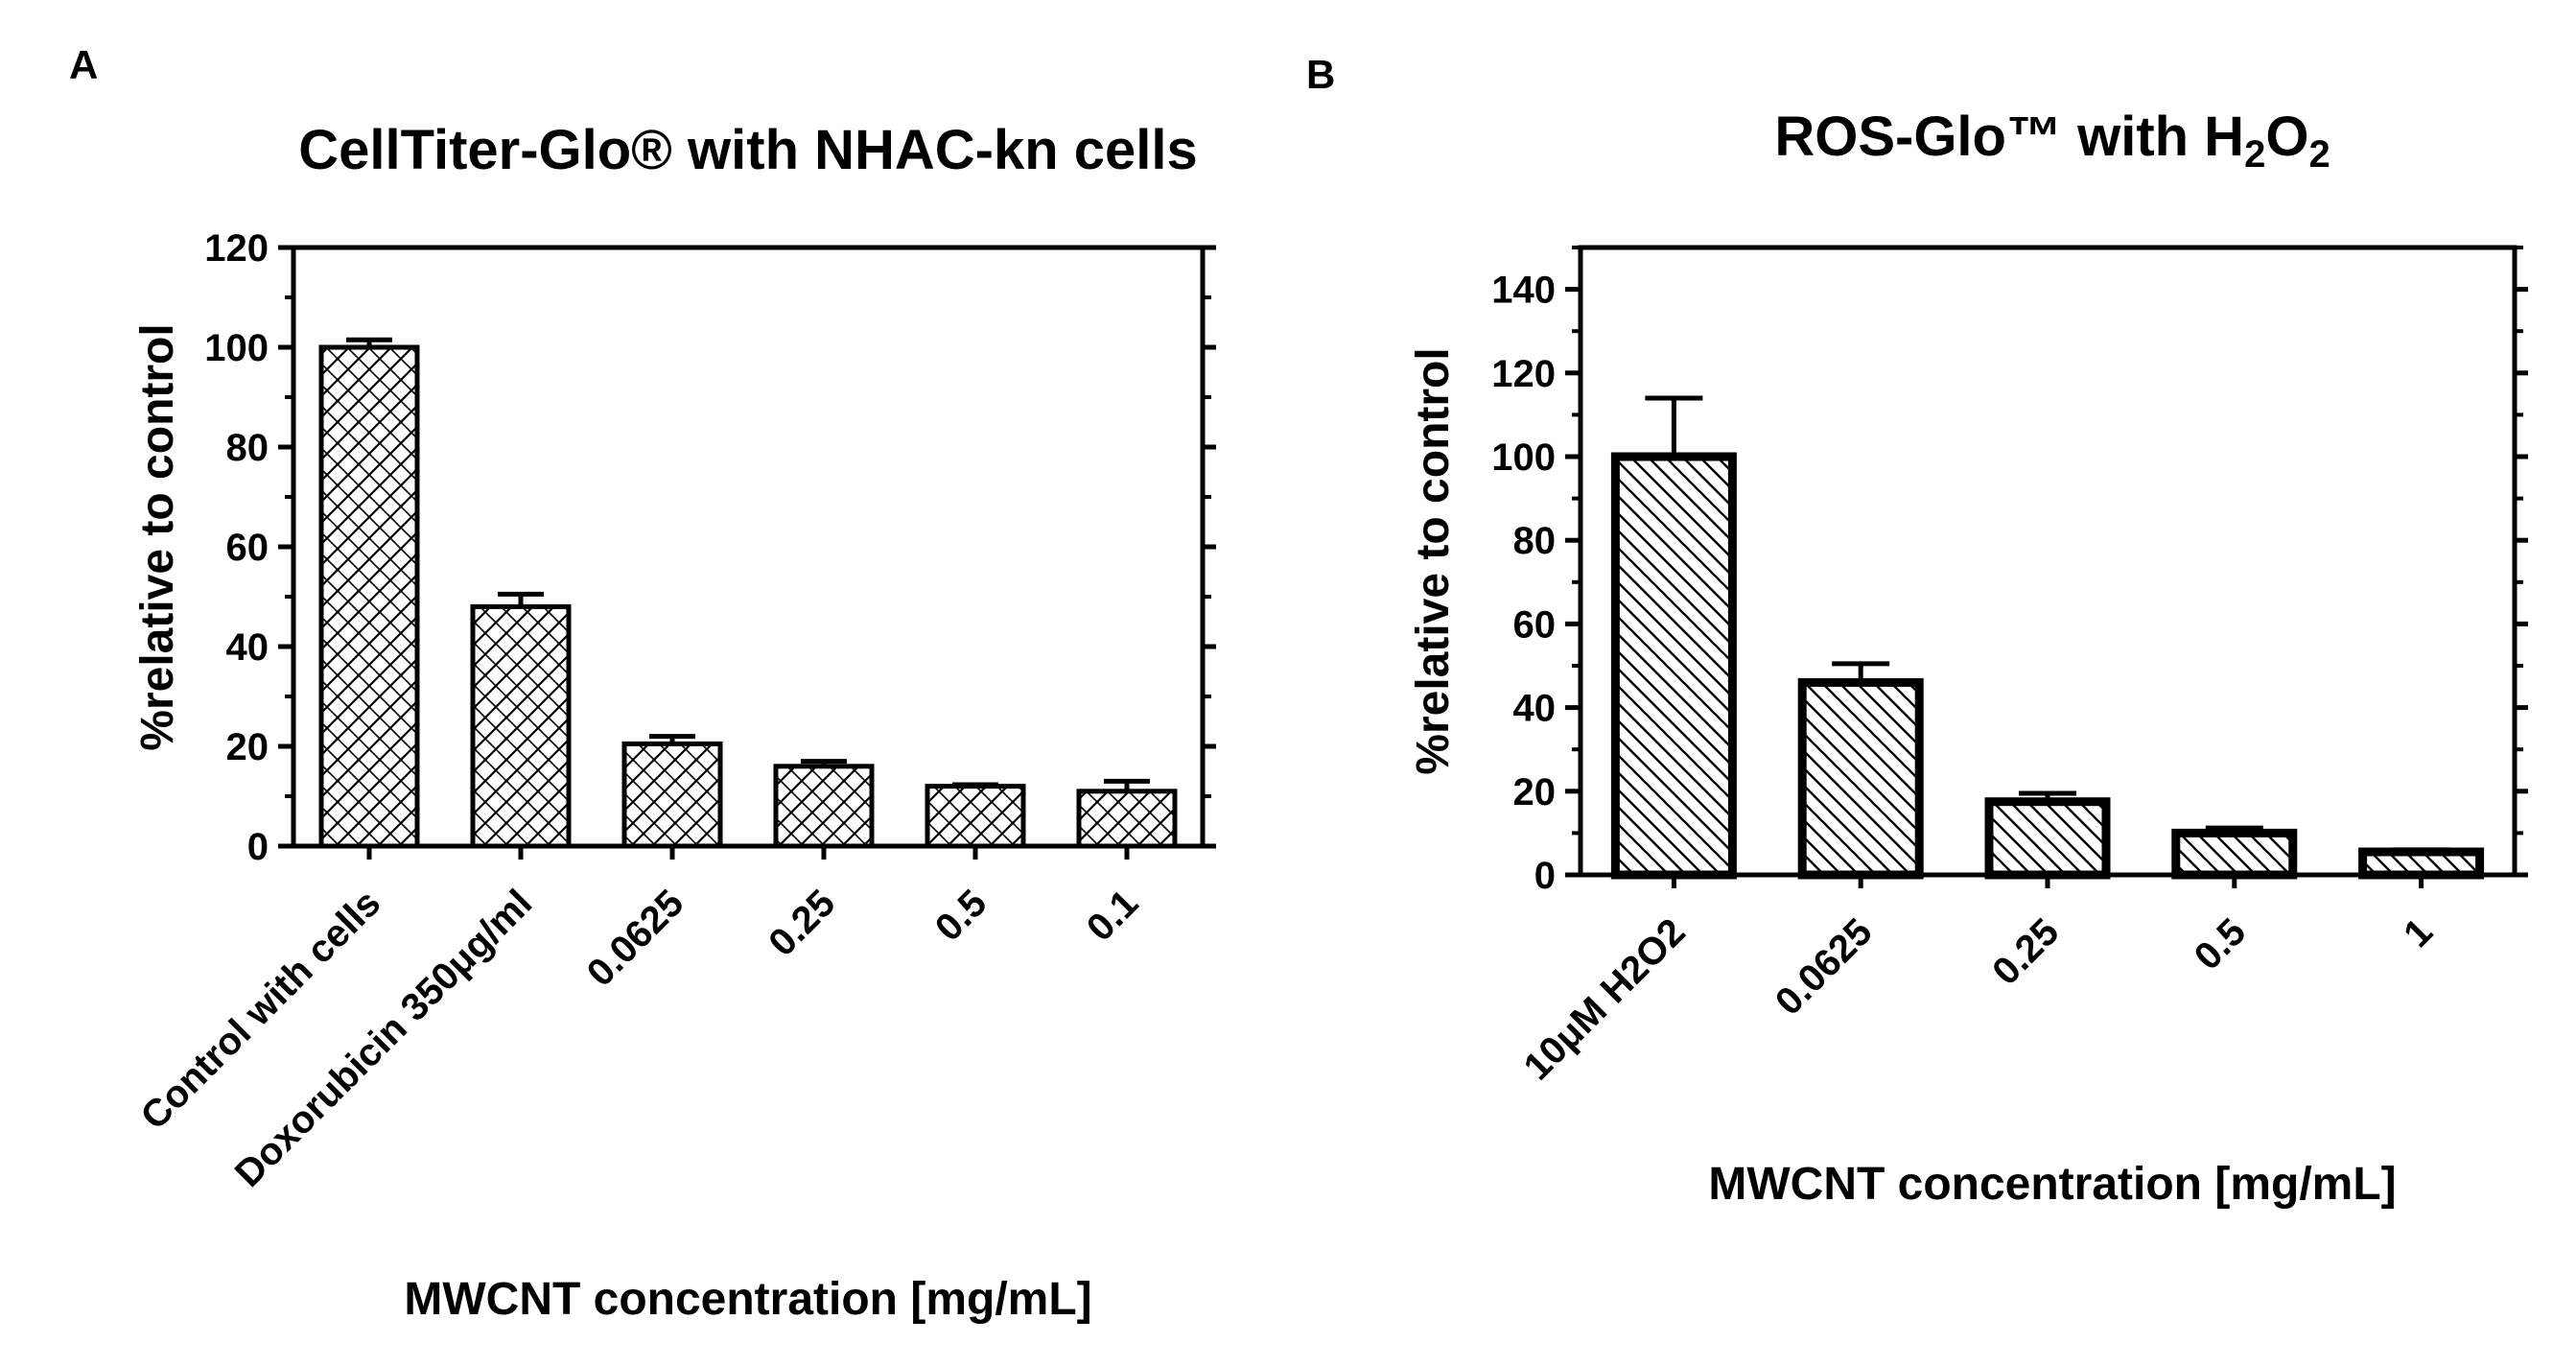 Image resolution: width=2576 pixels, height=1367 pixels. What do you see at coordinates (157, 536) in the screenshot?
I see `panel-a-ylabel: %relative to control` at bounding box center [157, 536].